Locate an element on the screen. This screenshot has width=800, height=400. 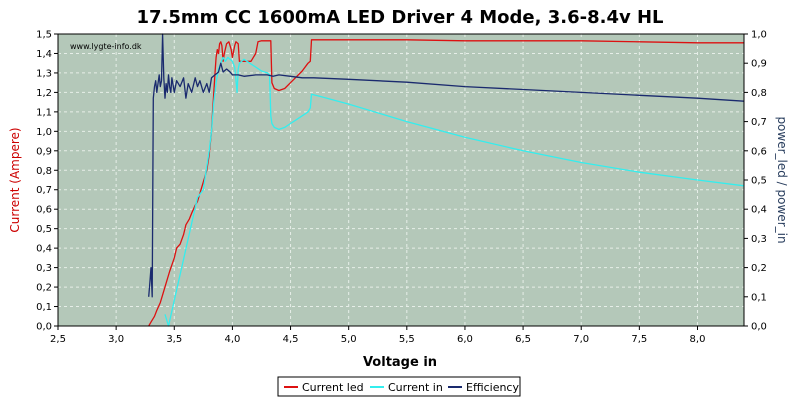
y-right-tick-label: 0,9 is located at coordinates (759, 64).